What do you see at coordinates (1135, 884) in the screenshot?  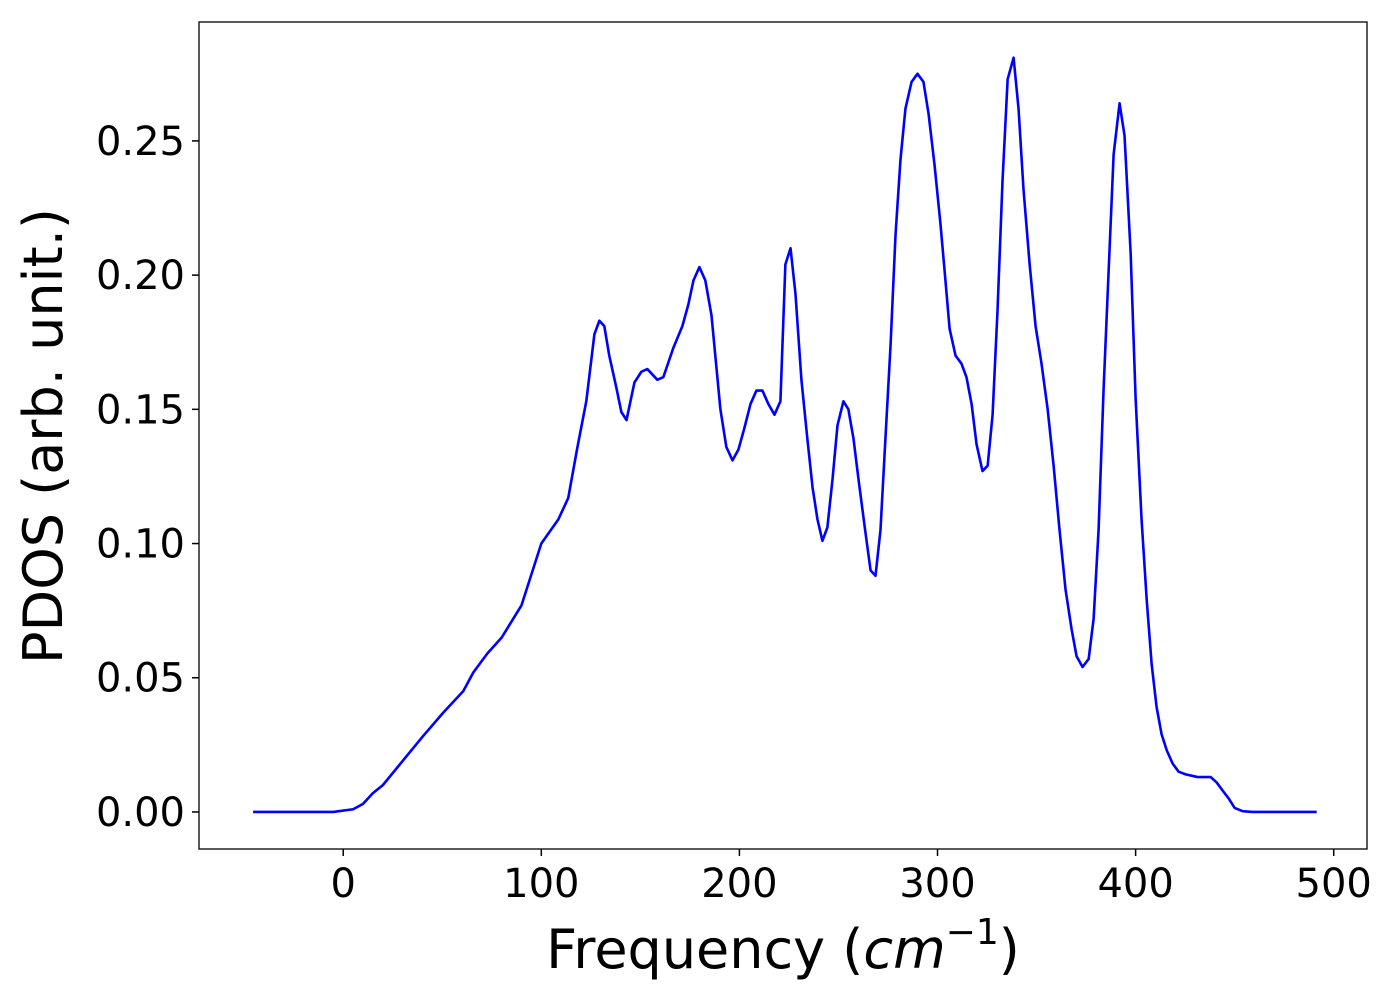 I see `x-tick-label: 400` at bounding box center [1135, 884].